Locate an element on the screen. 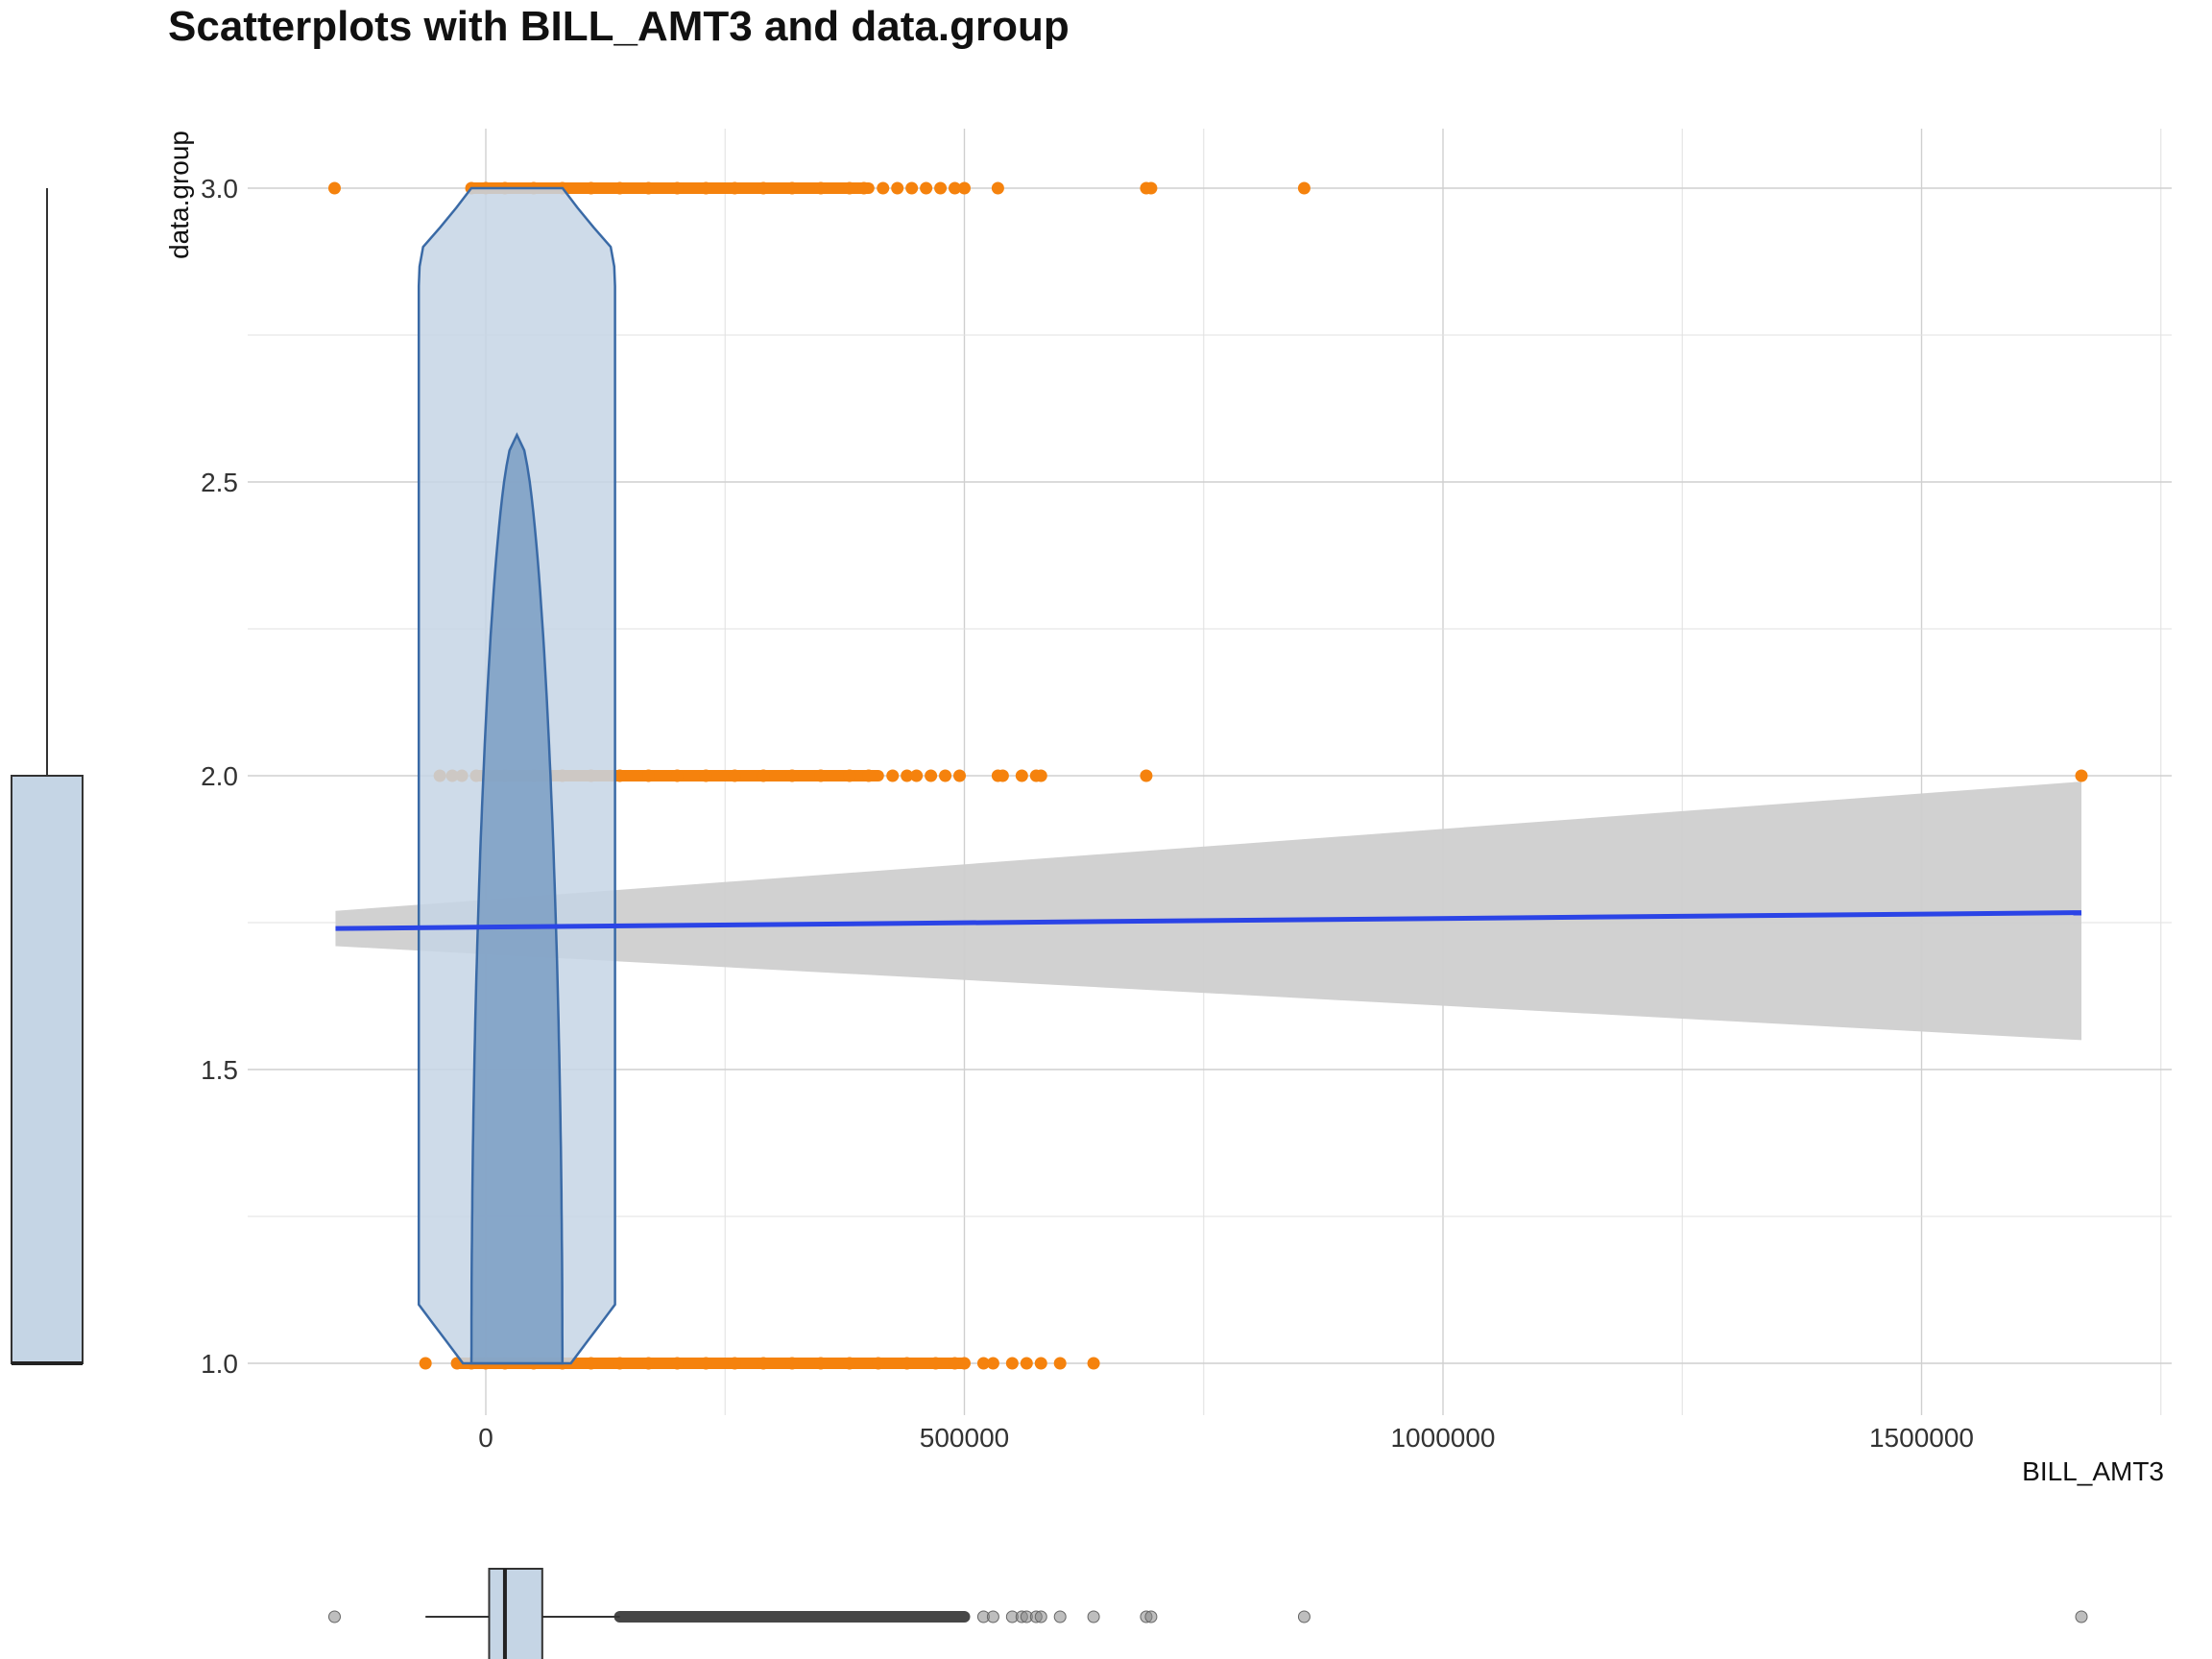 The image size is (2212, 1659). y-tick-label: 2.5 is located at coordinates (219, 483).